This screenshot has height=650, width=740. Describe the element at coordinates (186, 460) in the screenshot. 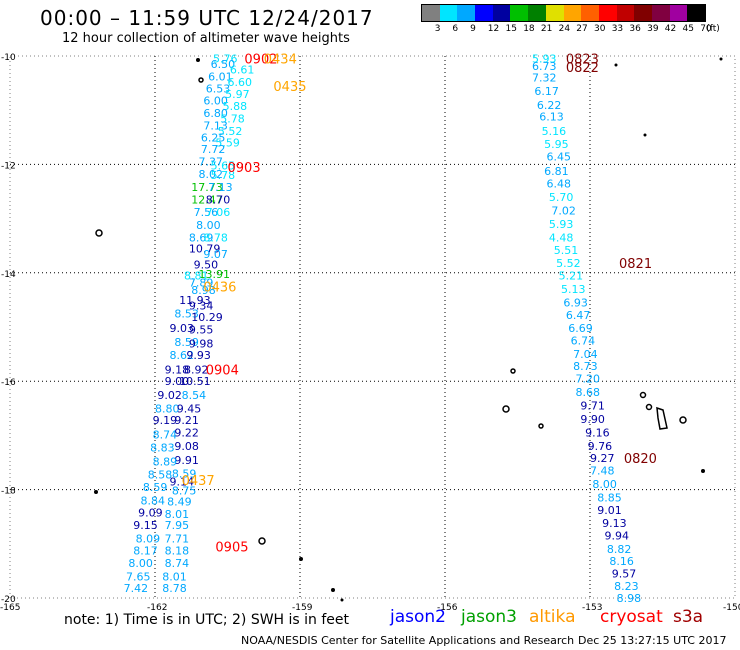

I see `wave-height-reading: 9.91` at that location.